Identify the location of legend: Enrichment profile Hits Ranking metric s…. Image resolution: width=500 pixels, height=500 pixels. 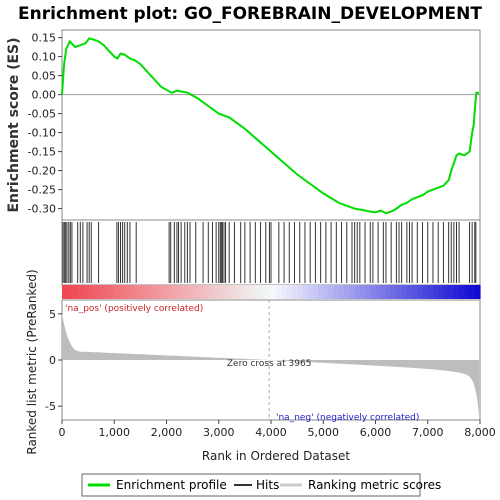
(261, 485).